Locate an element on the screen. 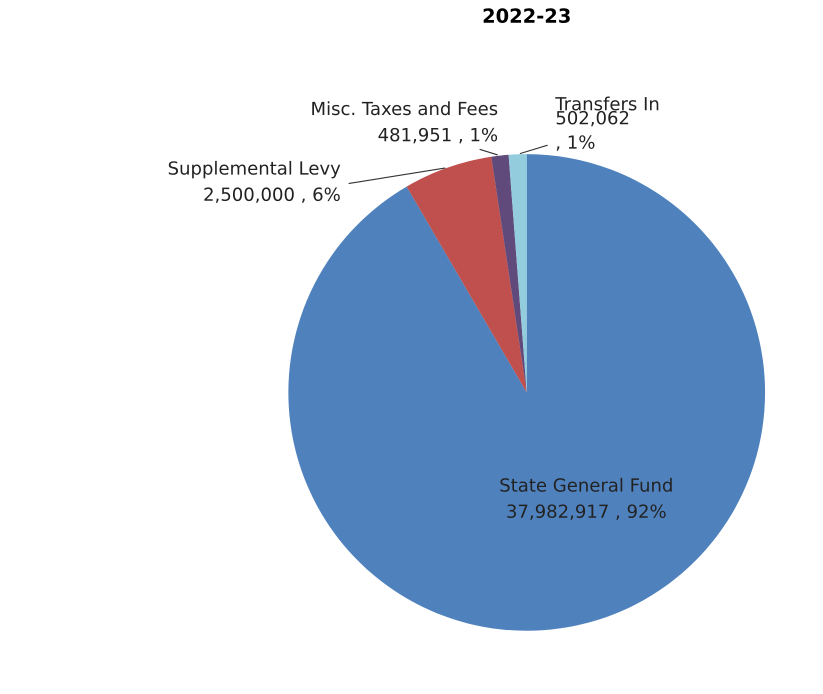 The height and width of the screenshot is (694, 823). slice-label: Supplemental Levy is located at coordinates (254, 169).